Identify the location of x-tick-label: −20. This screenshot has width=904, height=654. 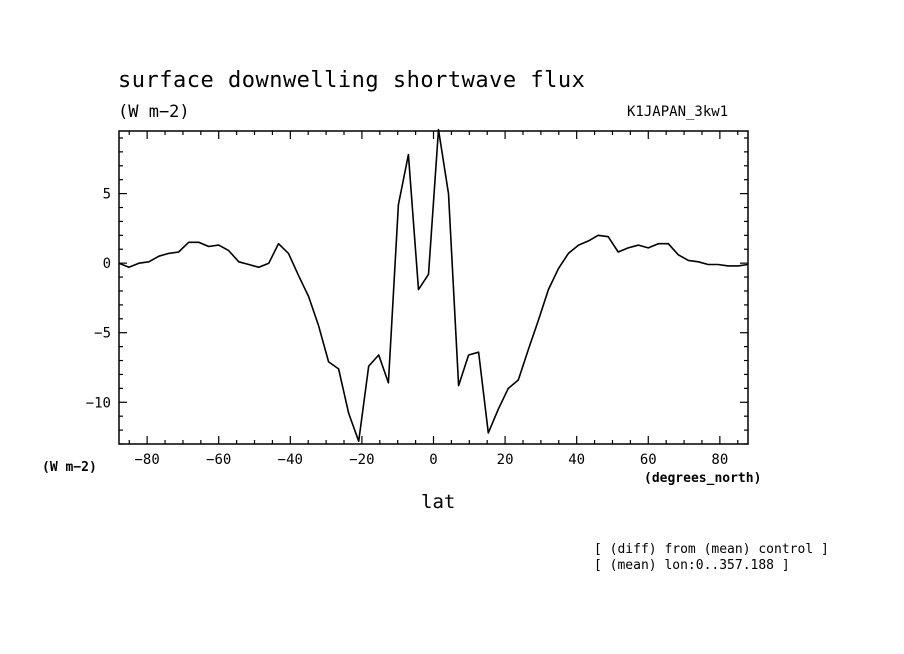
(361, 460).